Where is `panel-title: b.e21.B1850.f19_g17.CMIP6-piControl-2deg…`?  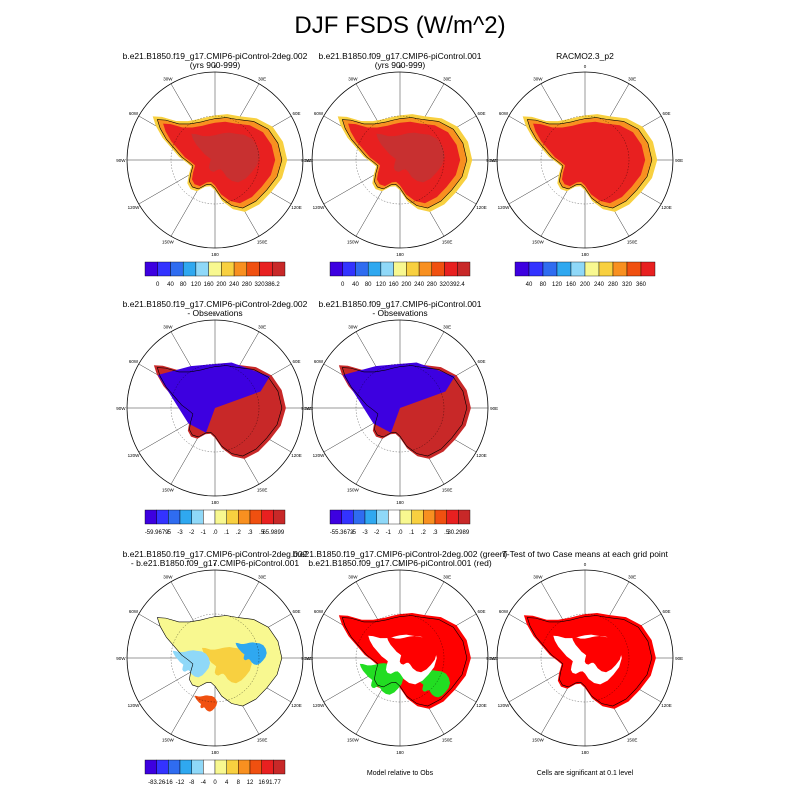 panel-title: b.e21.B1850.f19_g17.CMIP6-piControl-2deg… is located at coordinates (215, 559).